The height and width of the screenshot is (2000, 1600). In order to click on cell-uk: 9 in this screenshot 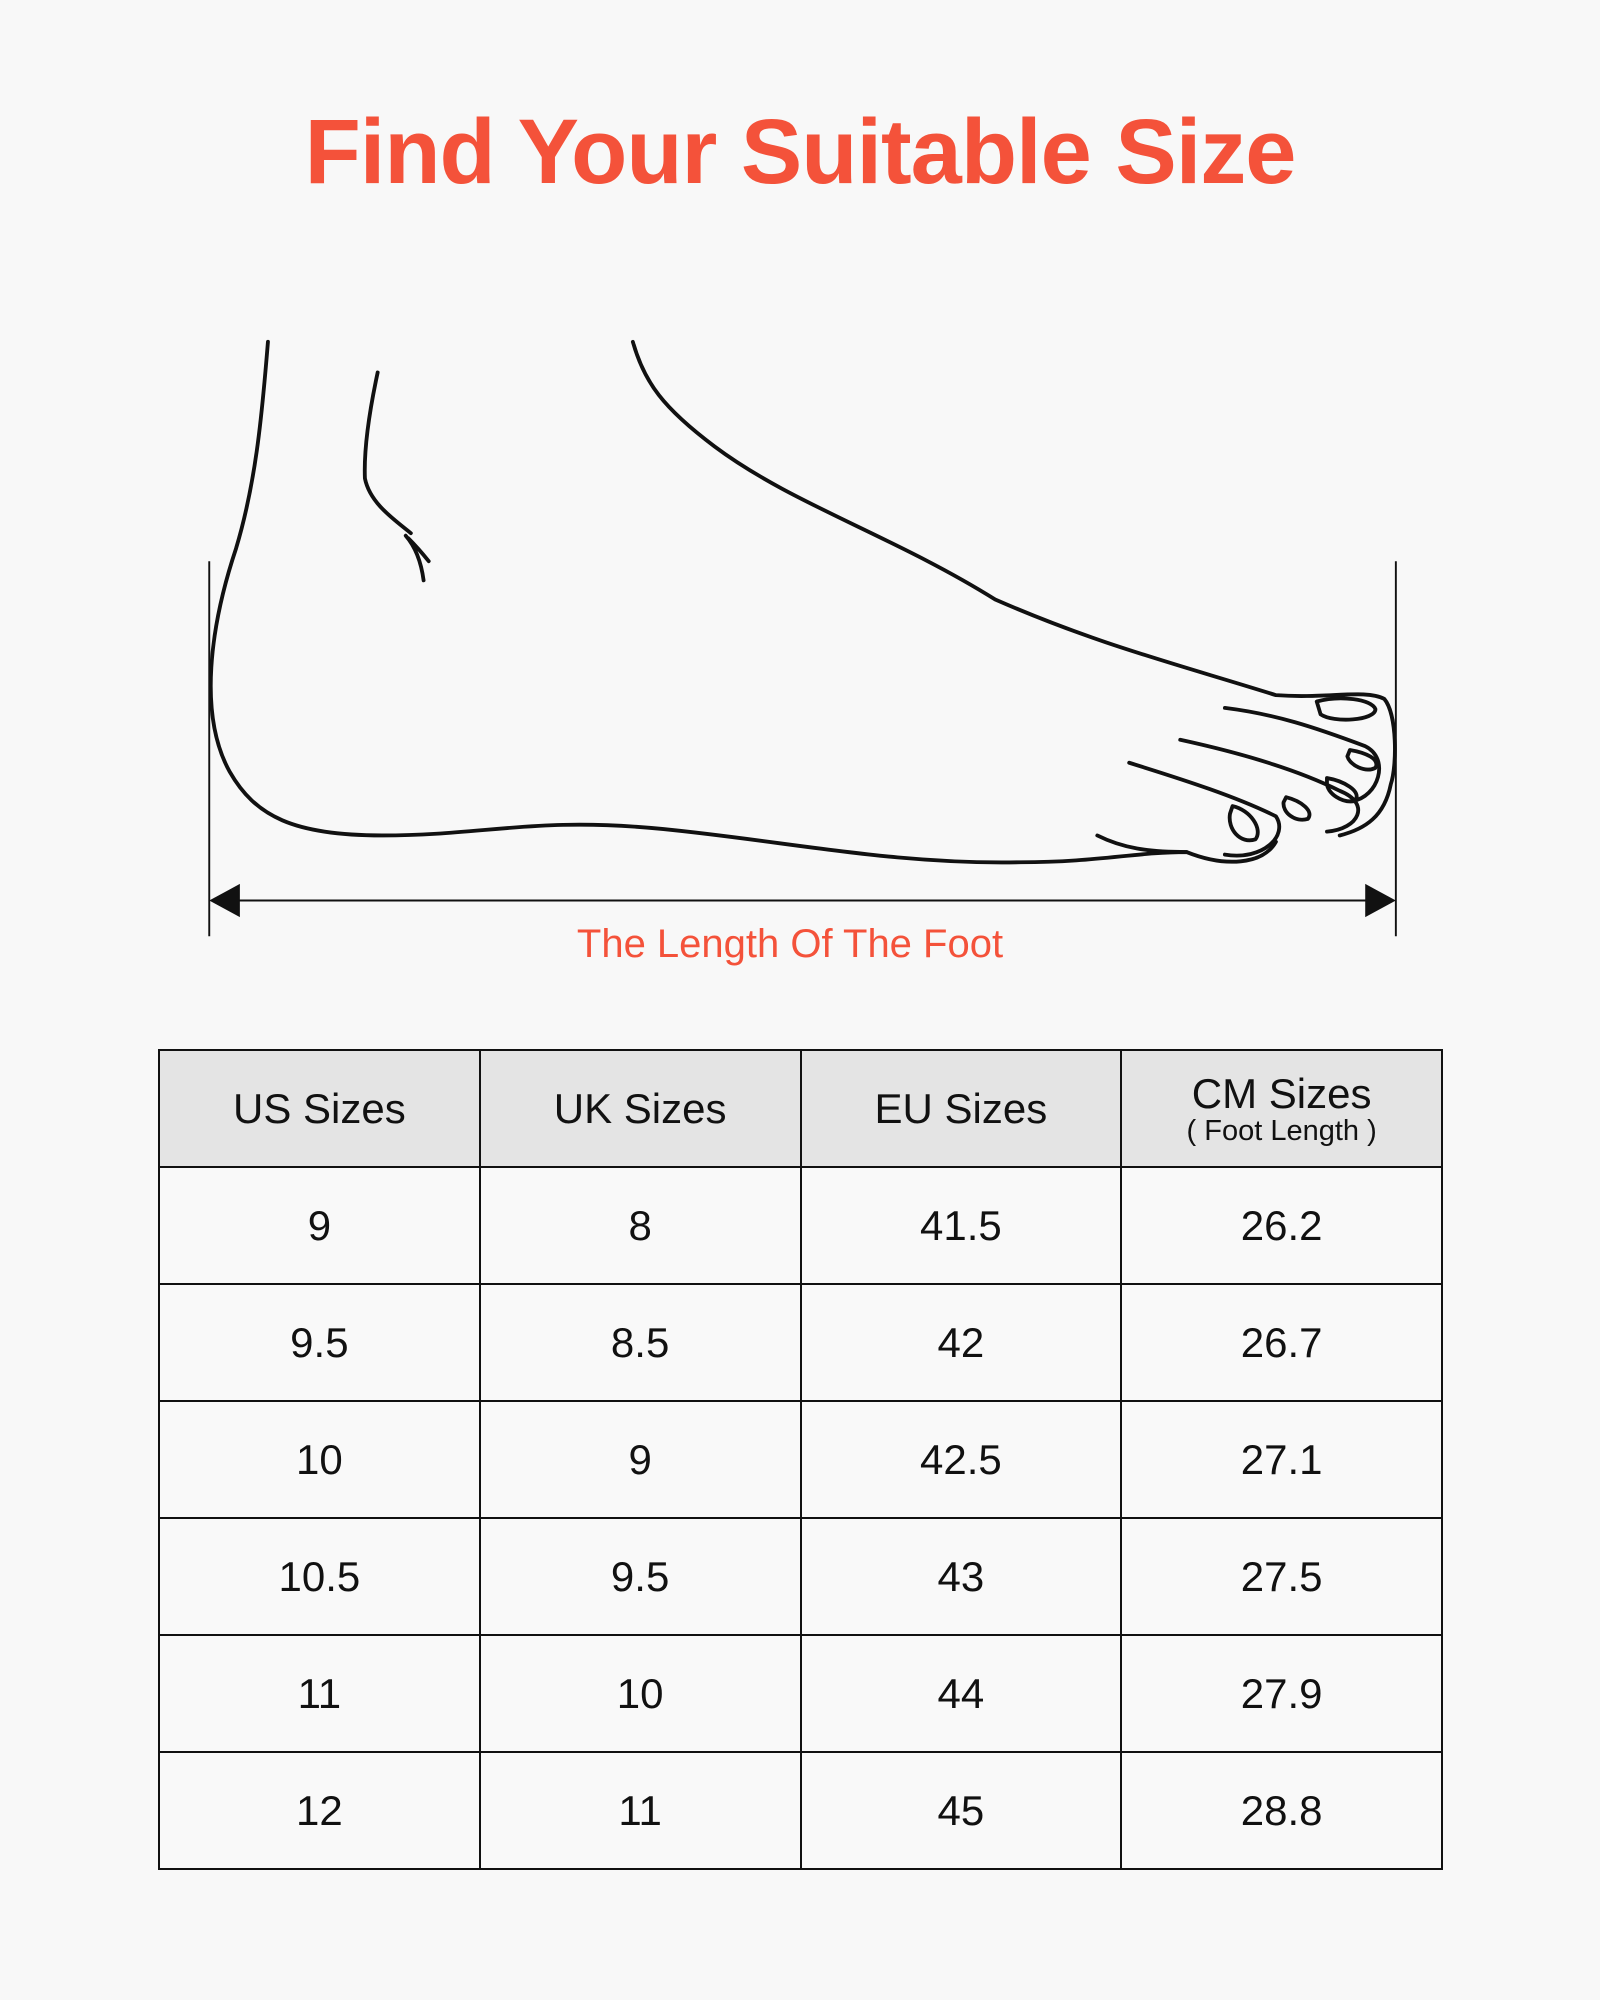, I will do `click(640, 1459)`.